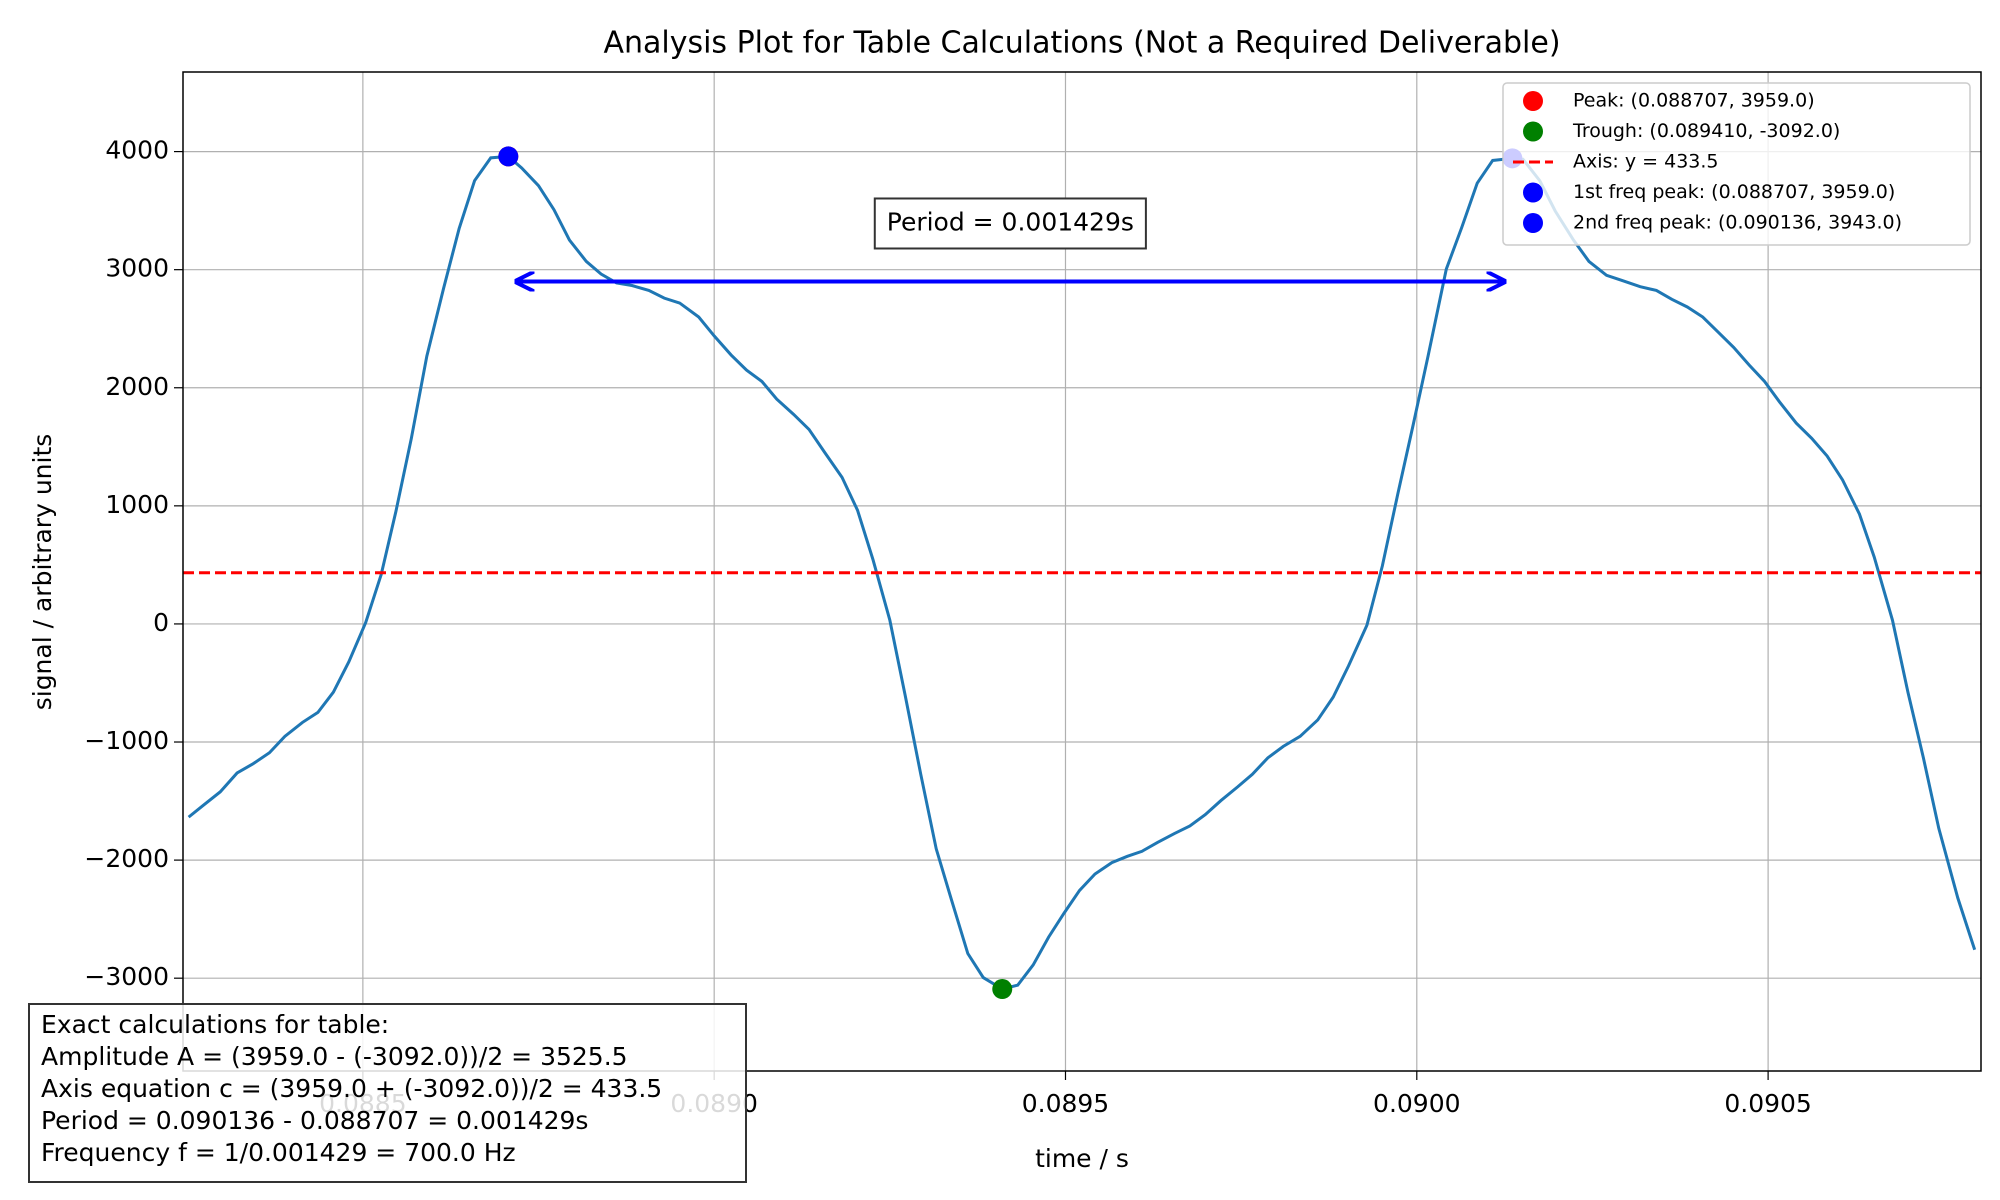  What do you see at coordinates (1736, 164) in the screenshot?
I see `legend-box` at bounding box center [1736, 164].